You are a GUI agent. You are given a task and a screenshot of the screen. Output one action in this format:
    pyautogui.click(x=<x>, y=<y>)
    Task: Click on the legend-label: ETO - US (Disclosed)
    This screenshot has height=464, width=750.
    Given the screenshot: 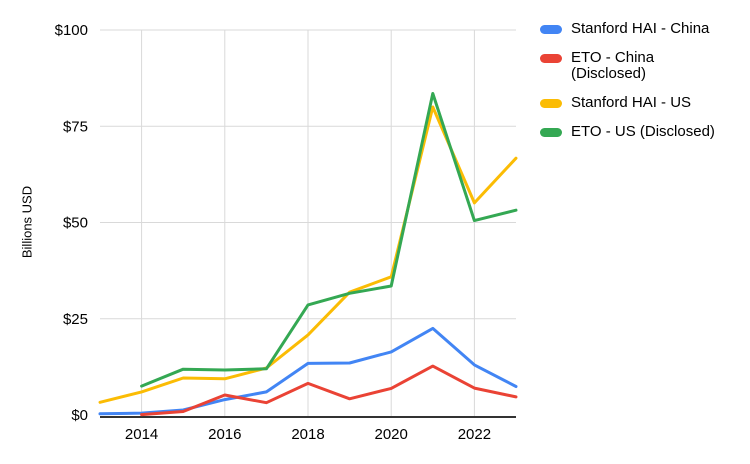 What is the action you would take?
    pyautogui.click(x=643, y=131)
    